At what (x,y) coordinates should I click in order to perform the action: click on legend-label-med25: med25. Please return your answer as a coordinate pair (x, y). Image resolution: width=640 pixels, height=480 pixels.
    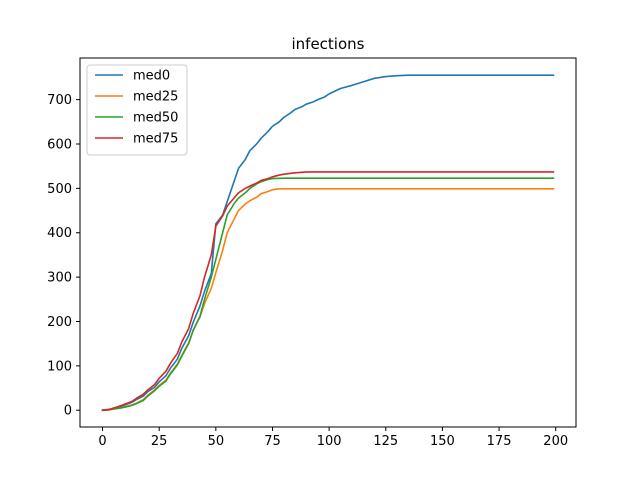
    Looking at the image, I should click on (155, 97).